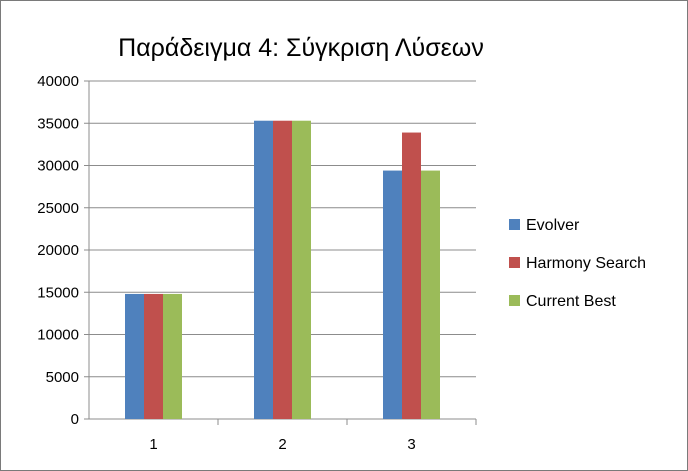  What do you see at coordinates (571, 301) in the screenshot?
I see `legend-label: Current Best` at bounding box center [571, 301].